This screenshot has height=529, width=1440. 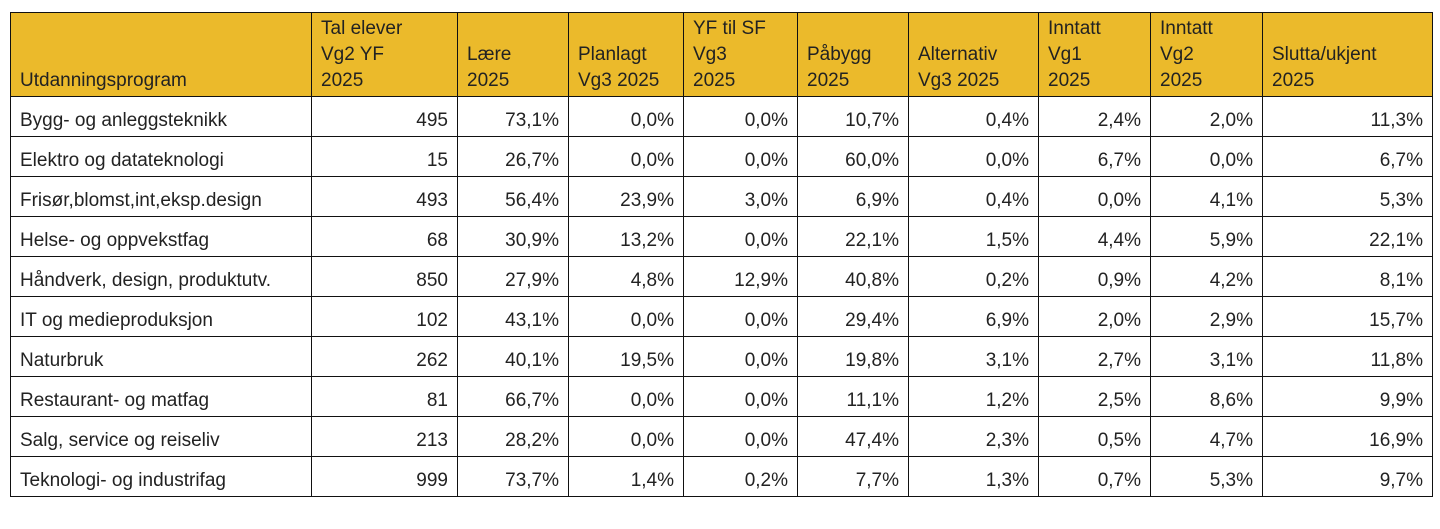 What do you see at coordinates (973, 236) in the screenshot?
I see `value-cell: 1,5%` at bounding box center [973, 236].